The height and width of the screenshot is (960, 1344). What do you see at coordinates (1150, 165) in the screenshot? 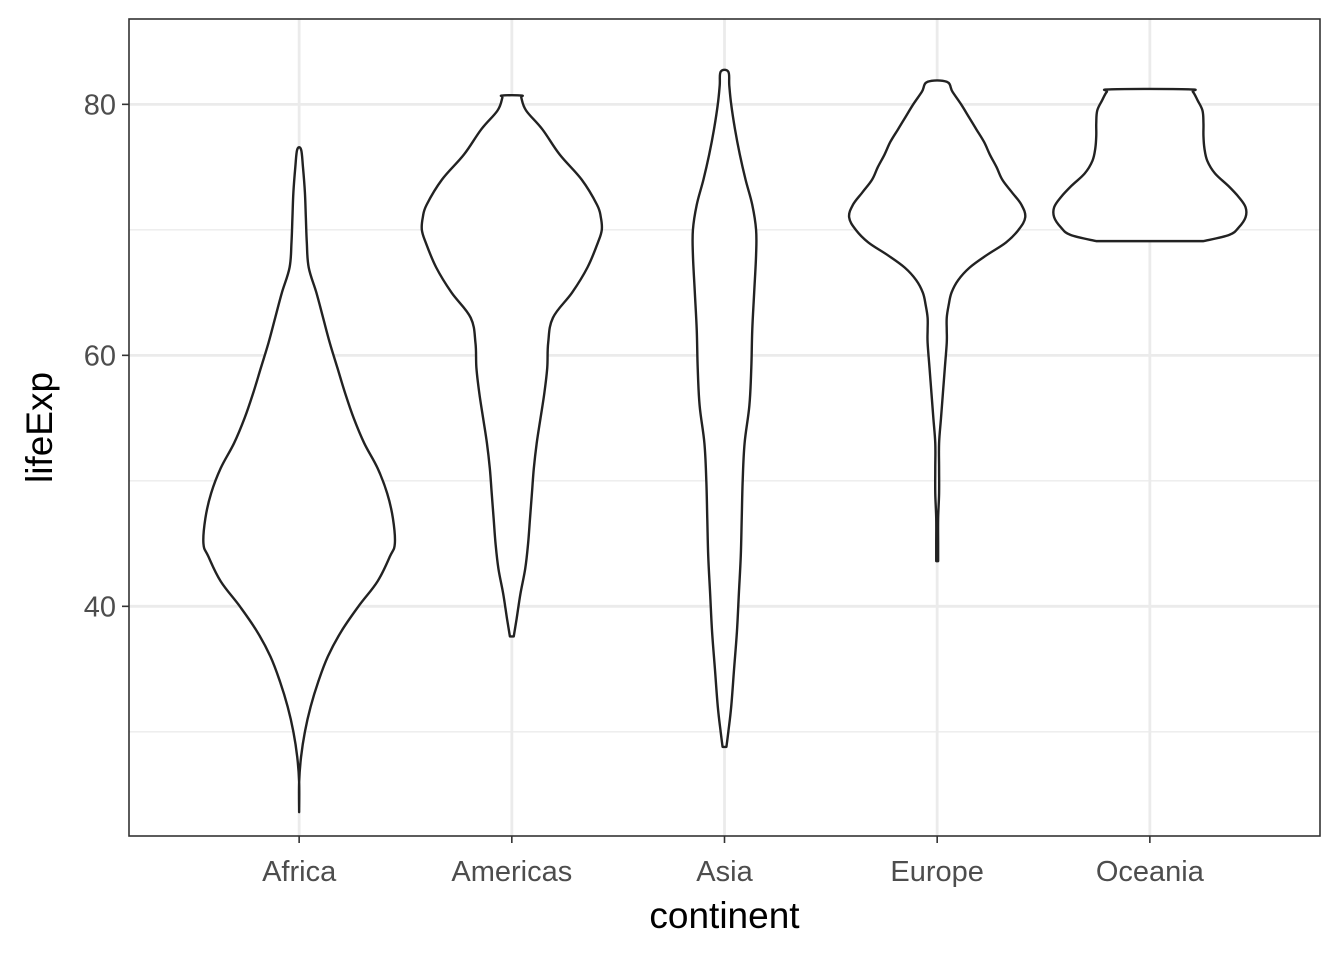
I see `violin-oceania` at bounding box center [1150, 165].